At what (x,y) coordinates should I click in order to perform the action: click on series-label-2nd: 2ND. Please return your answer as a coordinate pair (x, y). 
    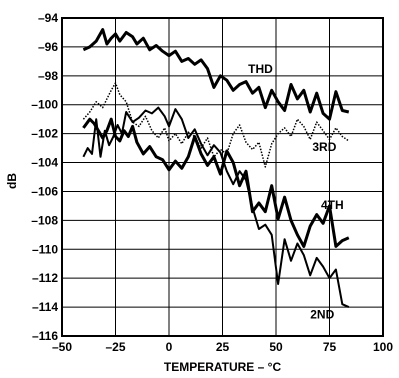
    Looking at the image, I should click on (322, 315).